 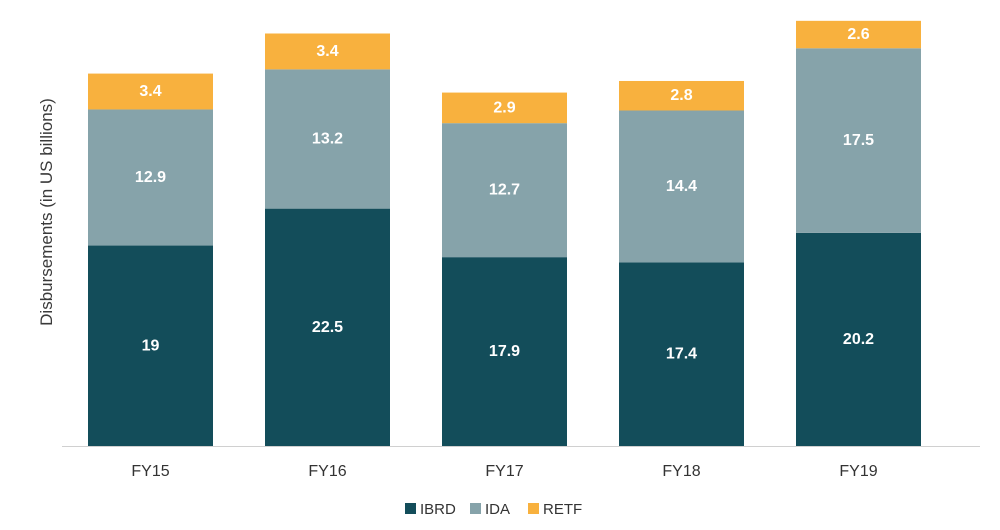 I want to click on bar-ida-fy18, so click(x=681, y=186).